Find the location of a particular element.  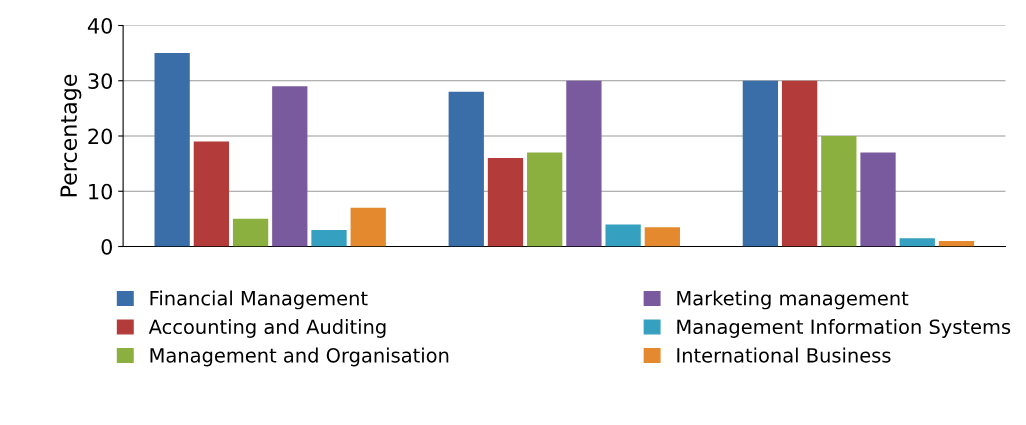

legend-label: International Business is located at coordinates (784, 355).